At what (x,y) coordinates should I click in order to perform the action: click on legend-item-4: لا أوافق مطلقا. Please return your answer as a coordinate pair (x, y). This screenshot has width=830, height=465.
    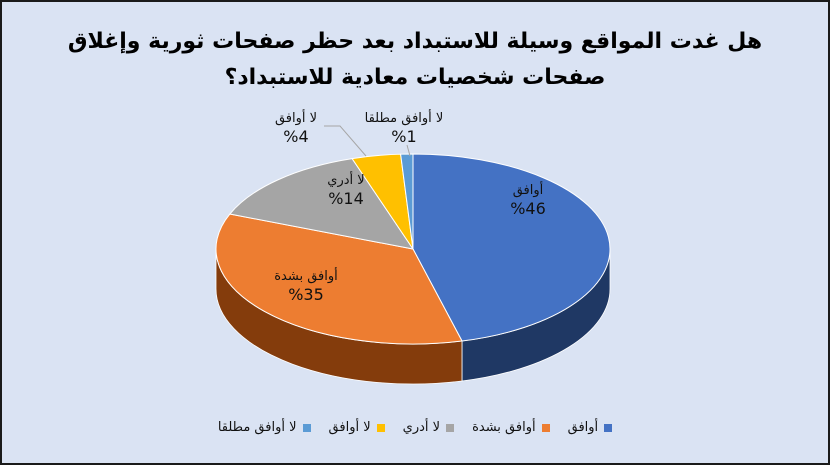
    Looking at the image, I should click on (264, 427).